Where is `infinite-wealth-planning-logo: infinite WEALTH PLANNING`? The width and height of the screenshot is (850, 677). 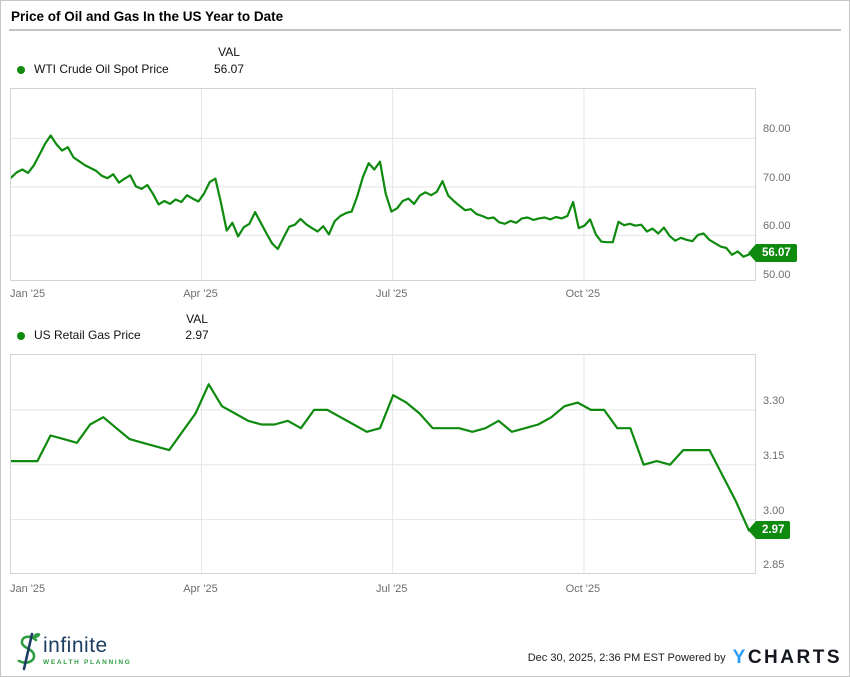 infinite-wealth-planning-logo: infinite WEALTH PLANNING is located at coordinates (73, 651).